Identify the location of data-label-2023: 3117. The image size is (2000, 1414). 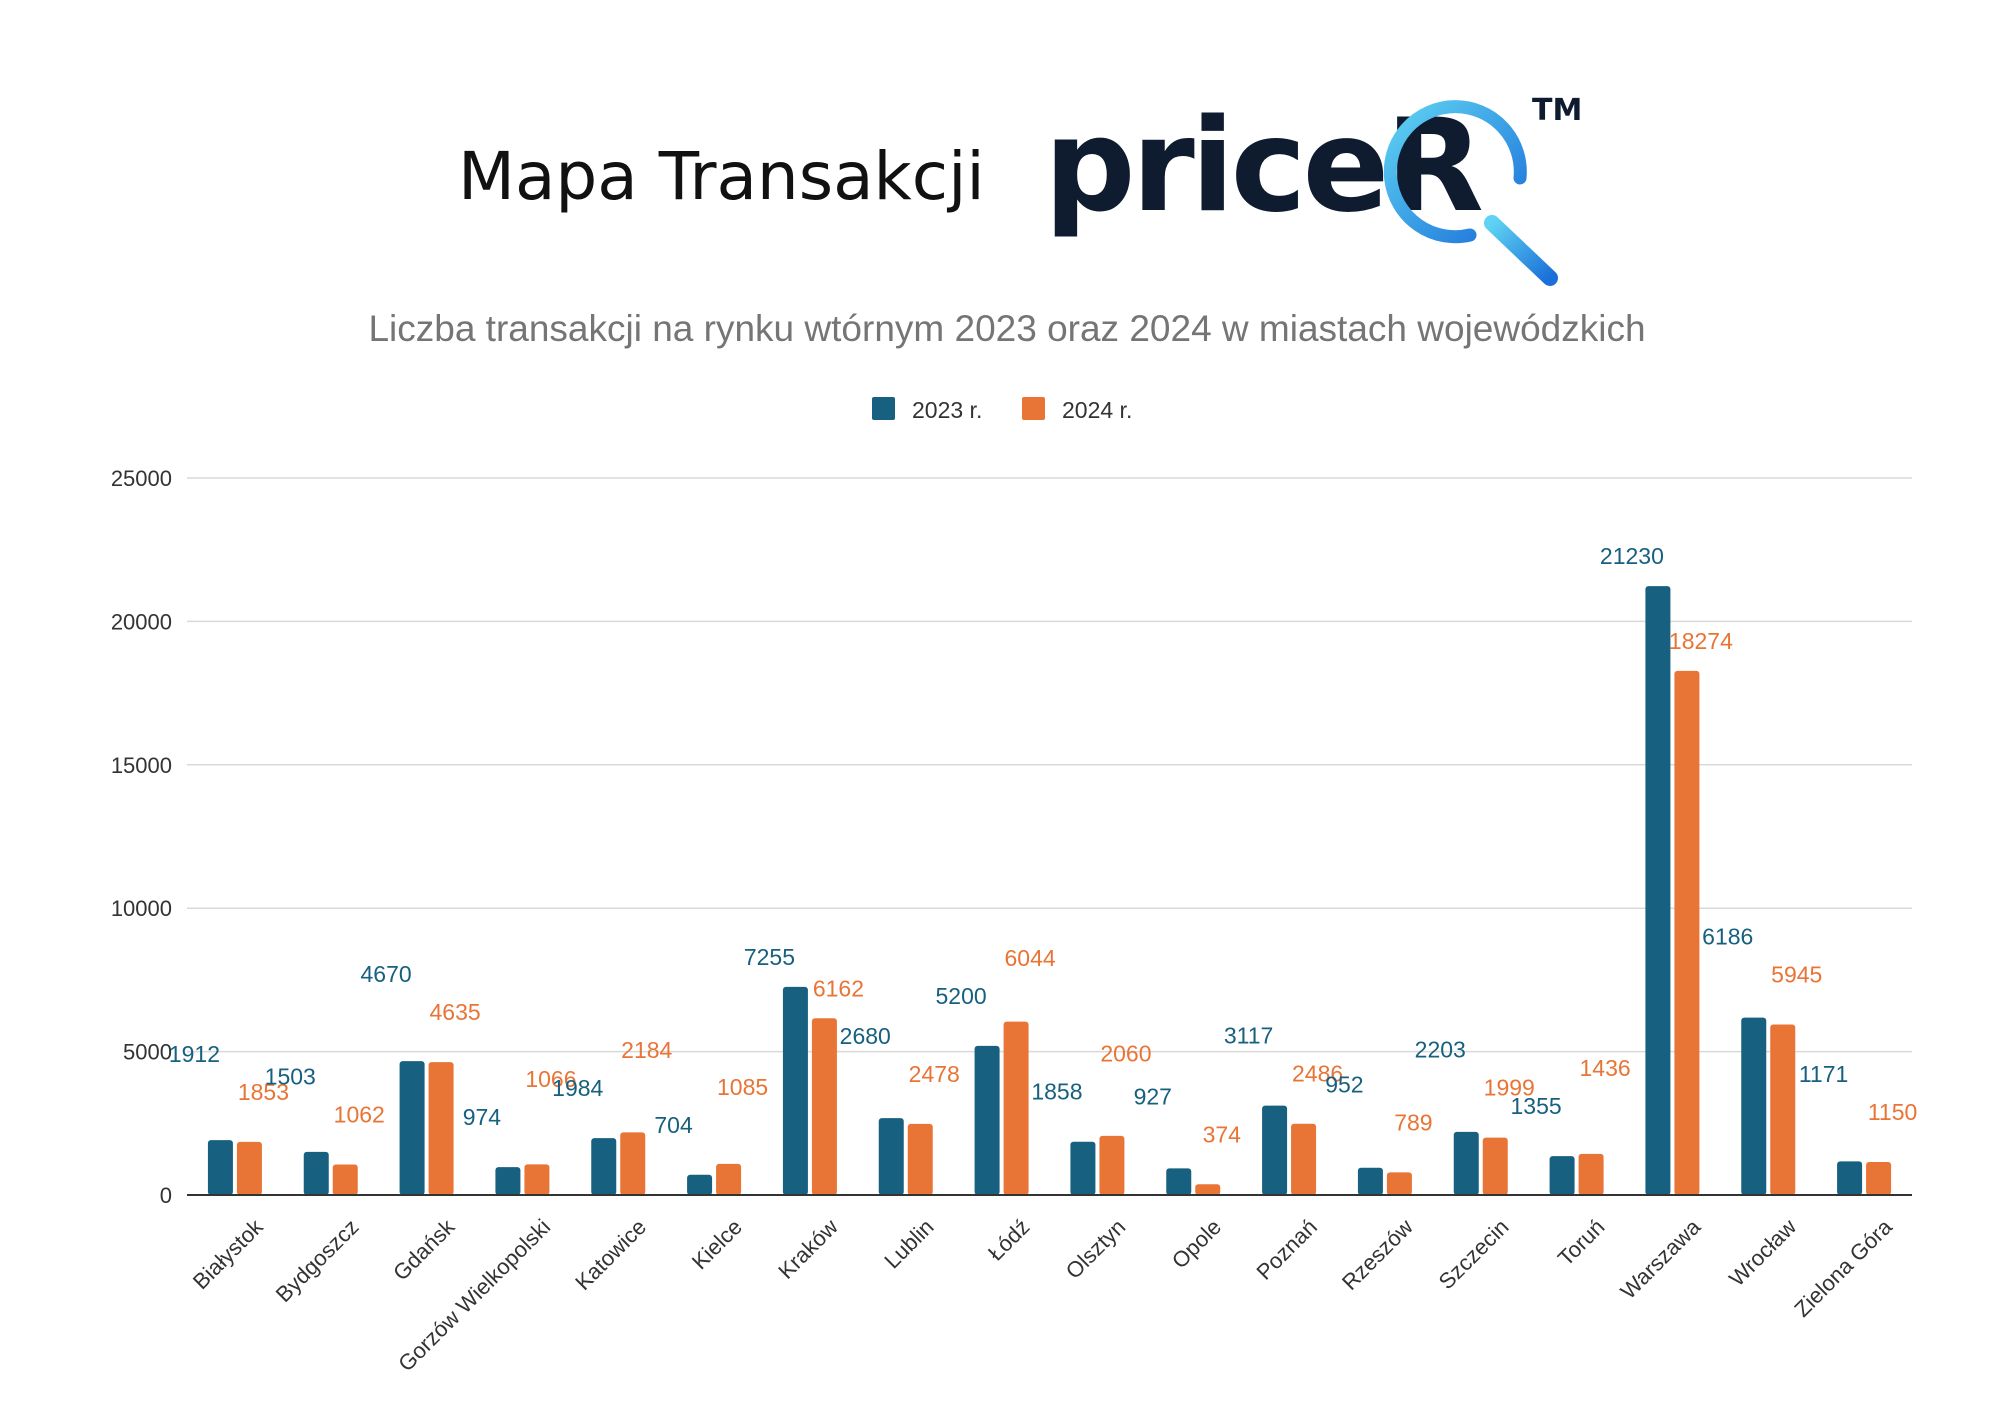
(1248, 1036).